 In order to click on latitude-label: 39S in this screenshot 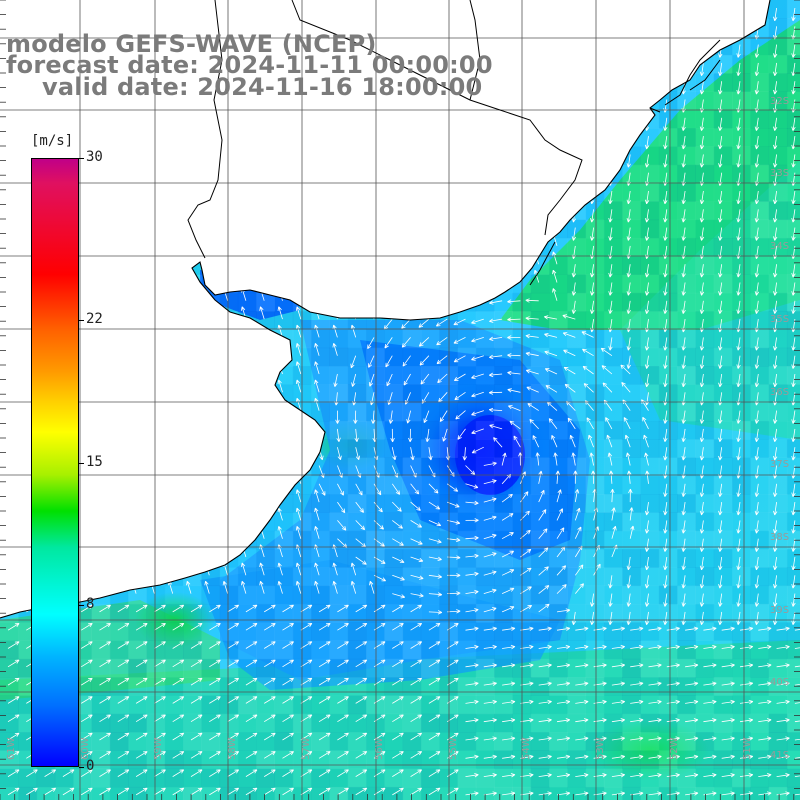, I will do `click(779, 610)`.